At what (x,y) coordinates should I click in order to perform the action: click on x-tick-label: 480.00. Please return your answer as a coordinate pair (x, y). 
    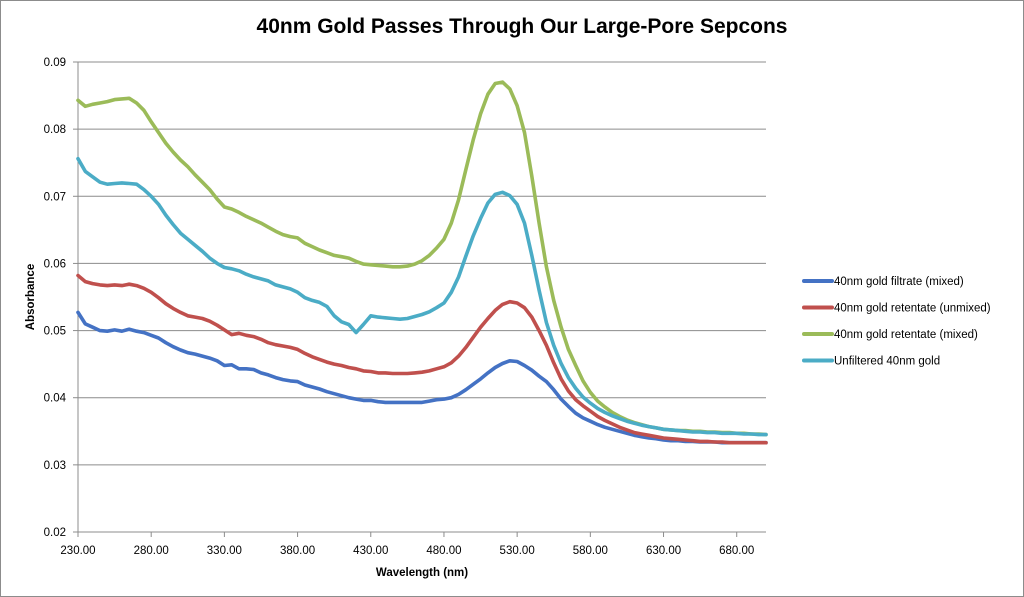
    Looking at the image, I should click on (443, 551).